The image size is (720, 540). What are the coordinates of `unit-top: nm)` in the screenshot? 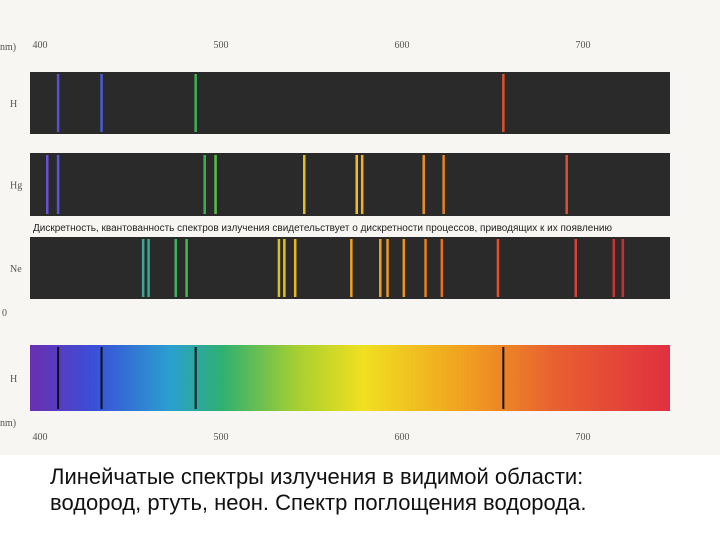 It's located at (8, 47).